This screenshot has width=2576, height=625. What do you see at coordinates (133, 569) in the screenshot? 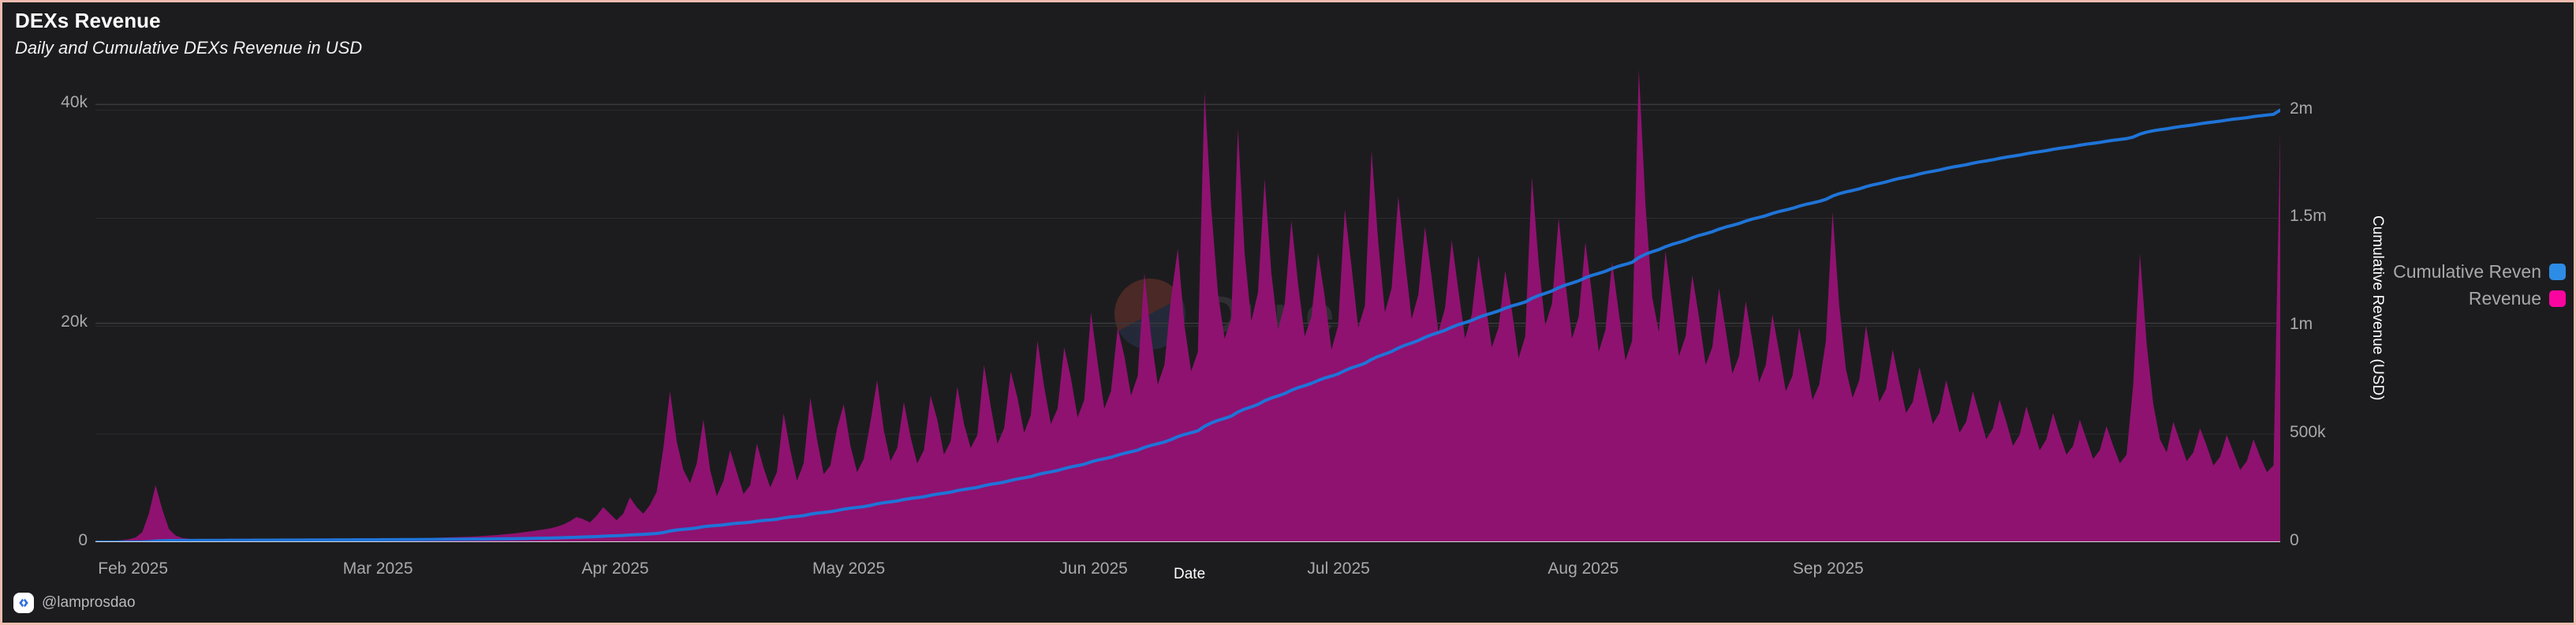
I see `x-axis-tick: Feb 2025` at bounding box center [133, 569].